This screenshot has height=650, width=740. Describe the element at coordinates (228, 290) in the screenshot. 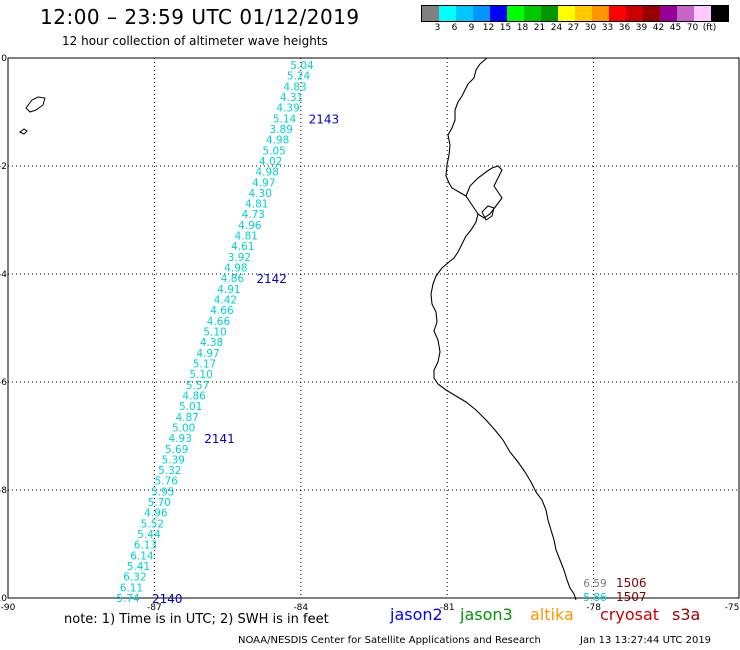

I see `wave-height-value: 4.91` at that location.